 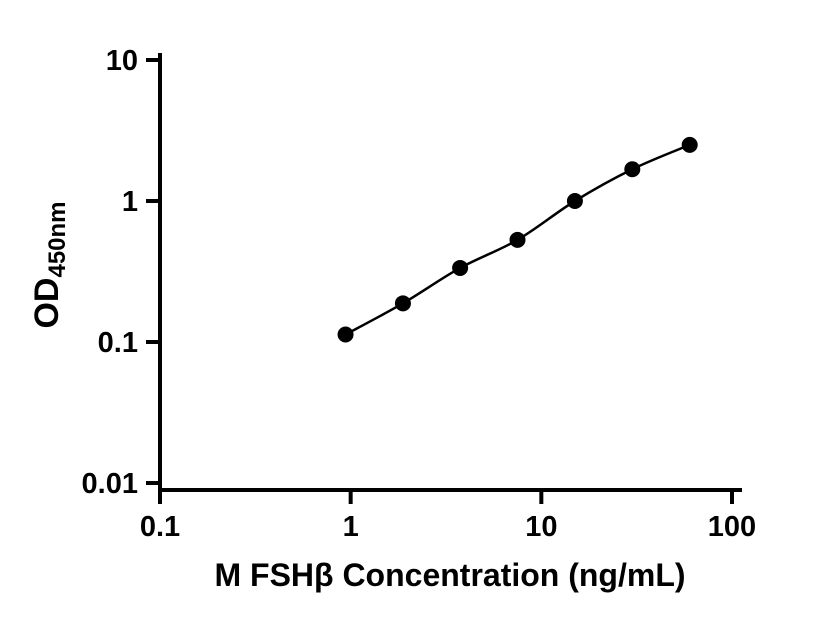 What do you see at coordinates (351, 527) in the screenshot?
I see `x-tick-label: 1` at bounding box center [351, 527].